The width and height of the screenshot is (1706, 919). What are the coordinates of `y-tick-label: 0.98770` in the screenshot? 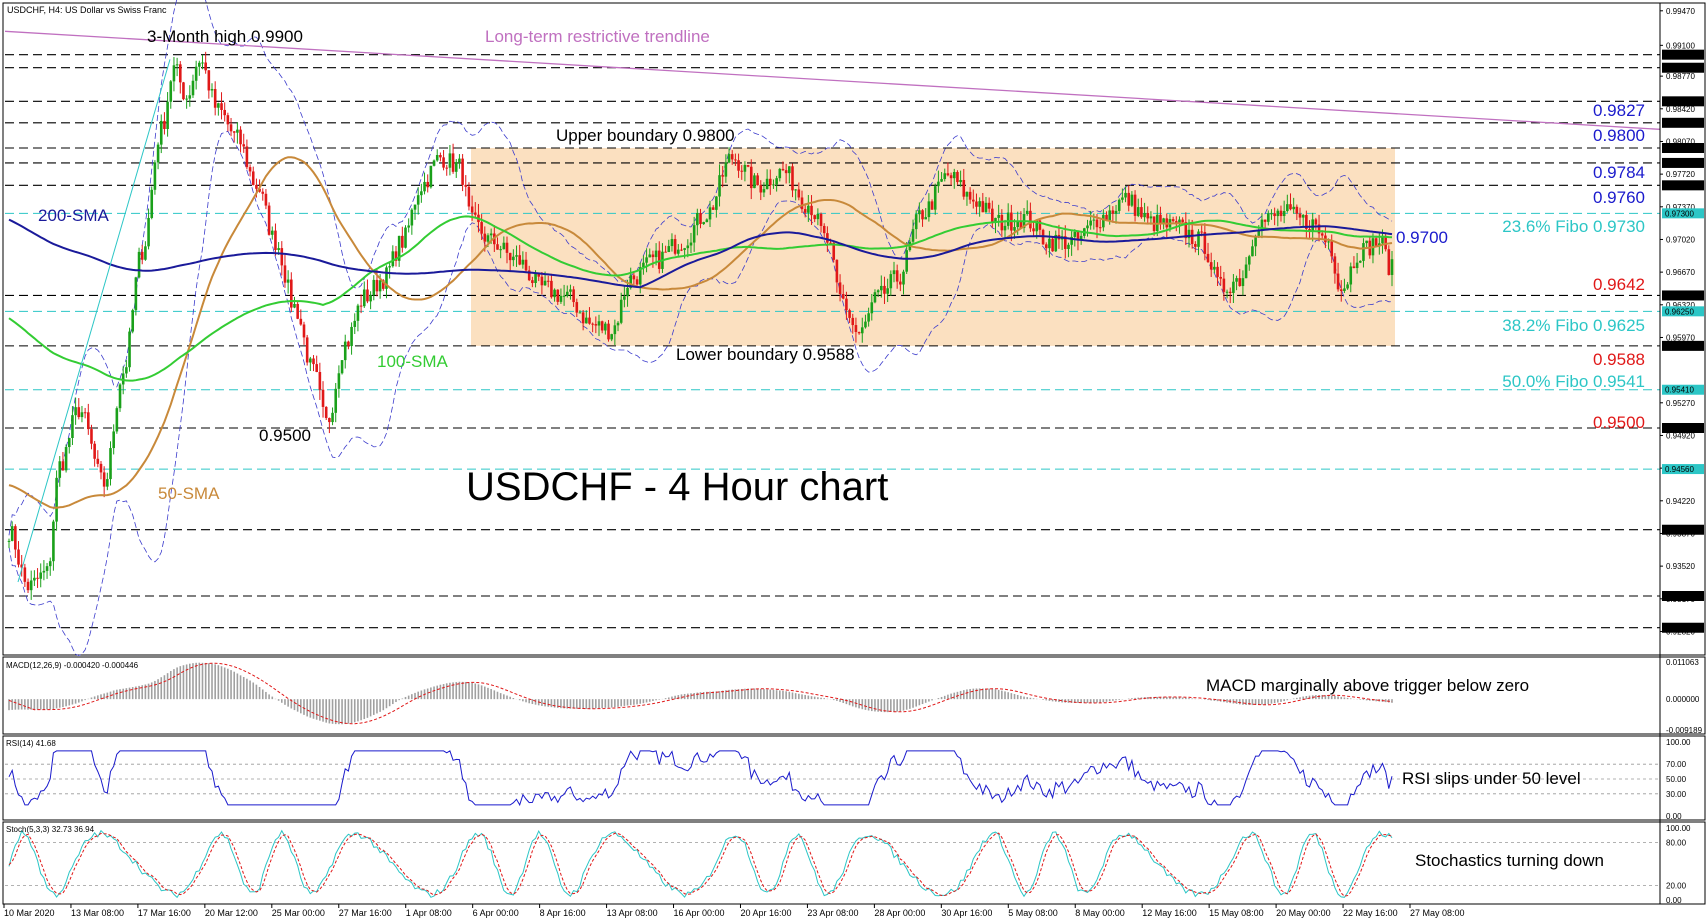 It's located at (1680, 76).